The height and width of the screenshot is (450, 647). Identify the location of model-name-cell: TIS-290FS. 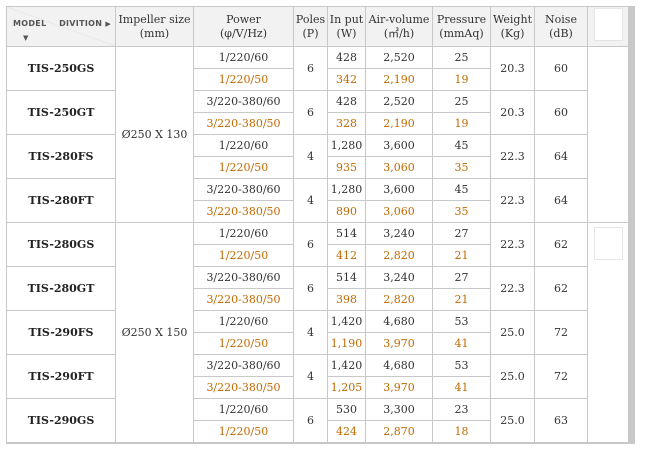
(61, 332).